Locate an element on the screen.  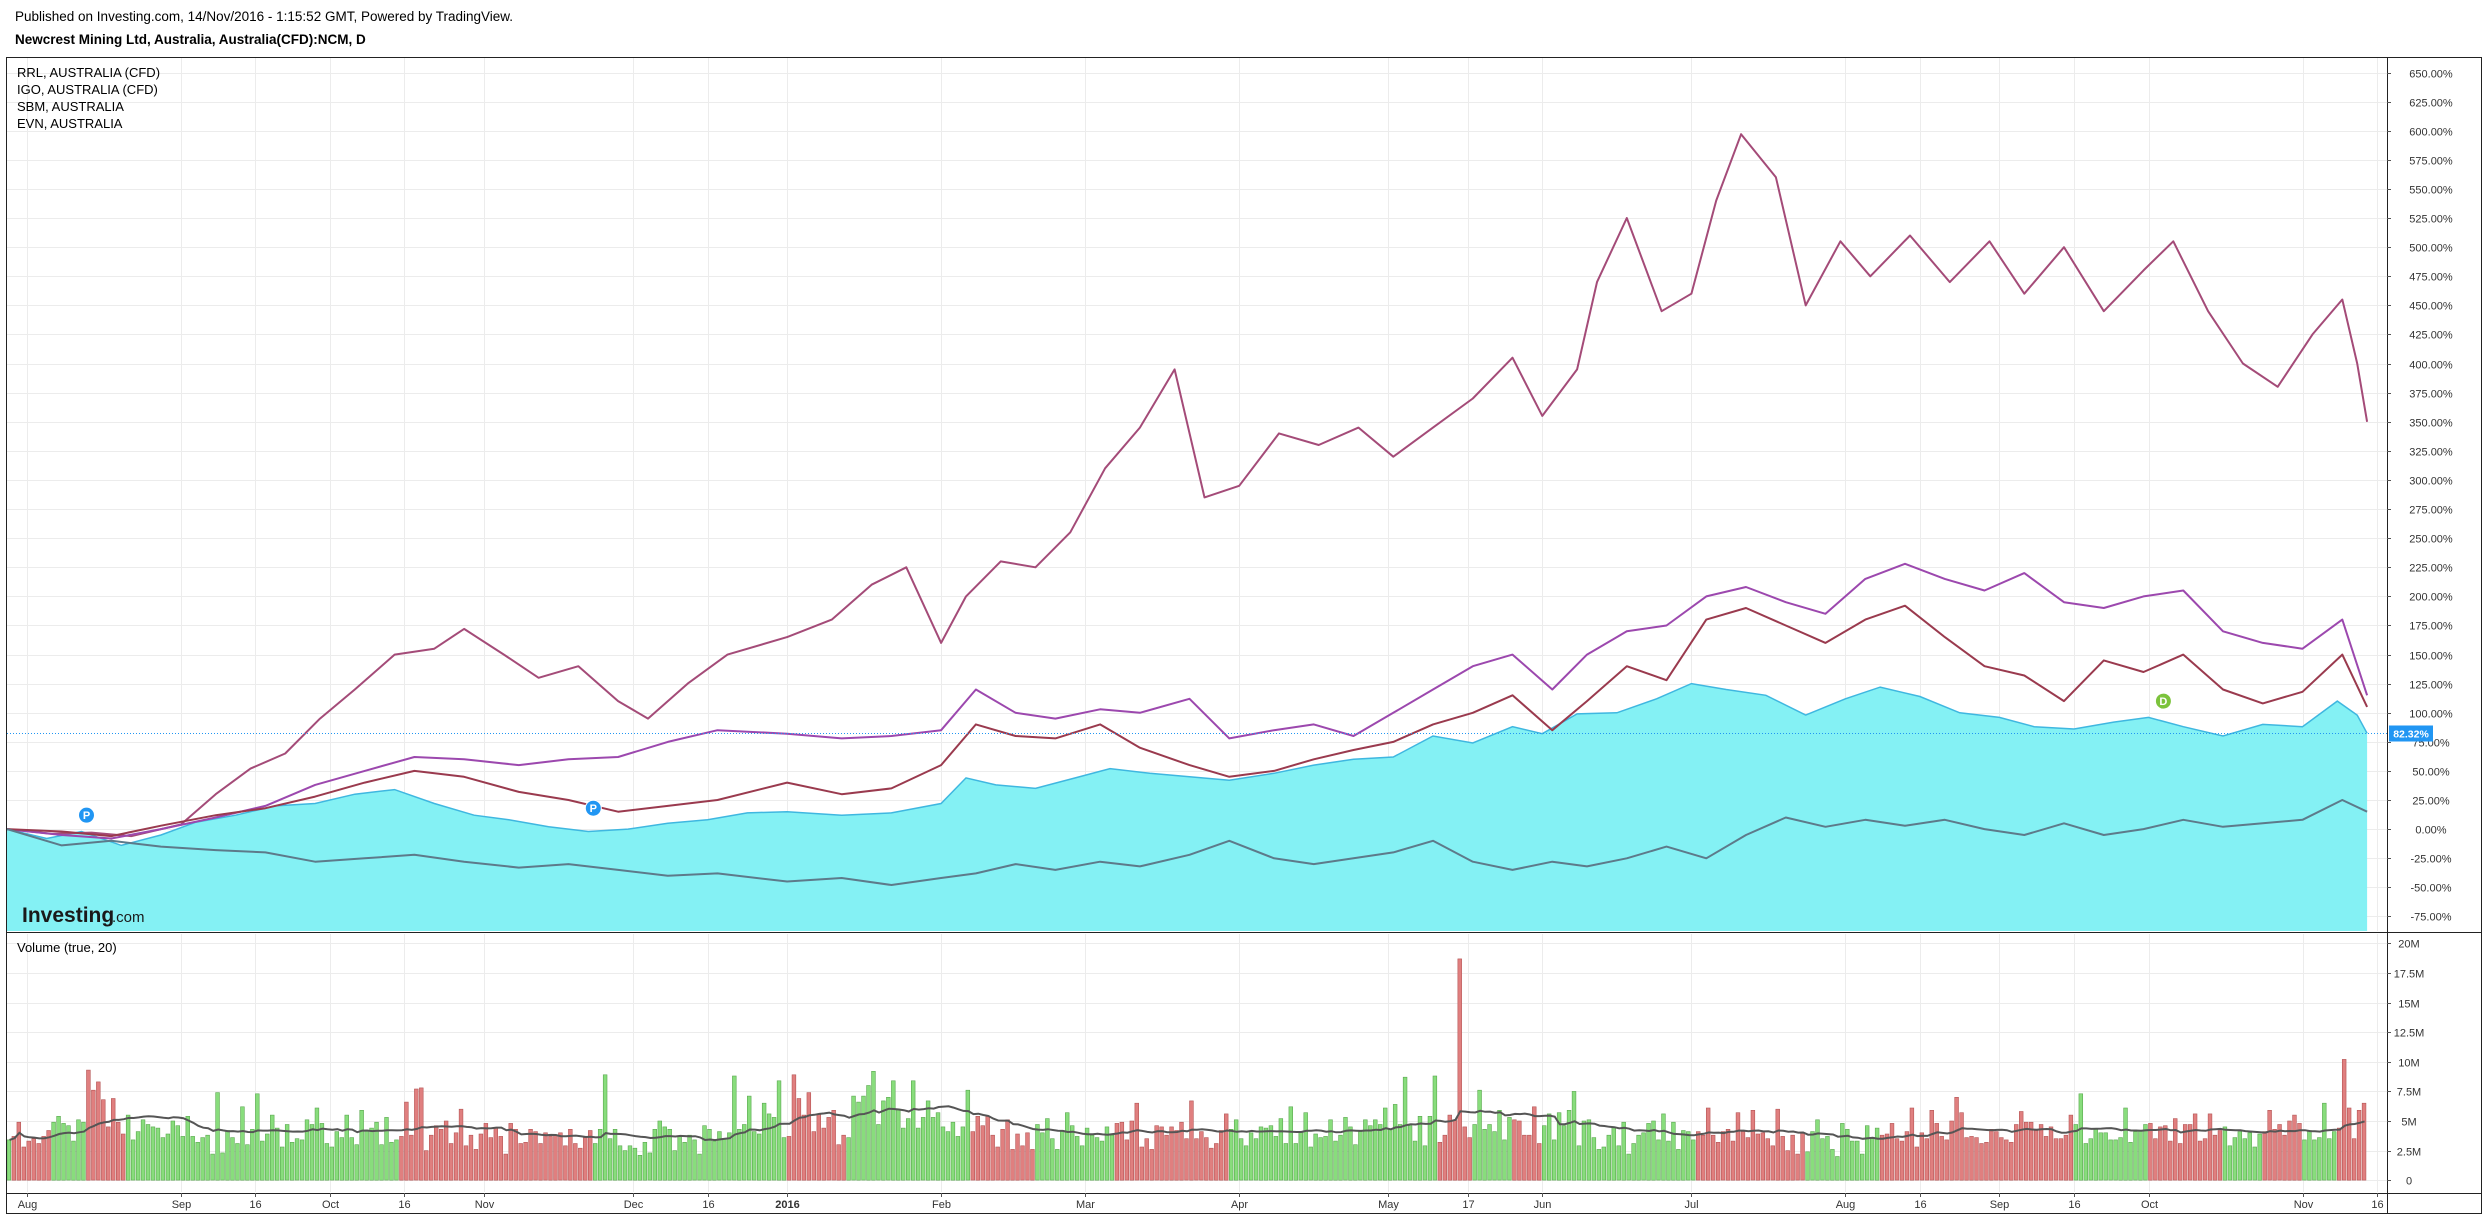
event-marker-label: D is located at coordinates (2163, 702).